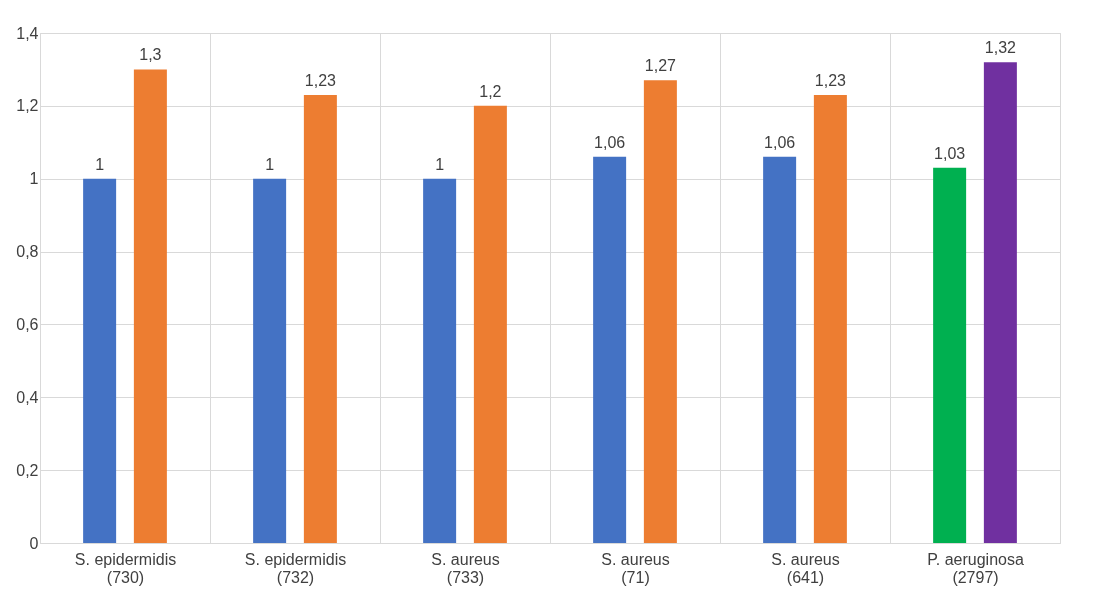  Describe the element at coordinates (150, 55) in the screenshot. I see `data-label: 1,3` at that location.